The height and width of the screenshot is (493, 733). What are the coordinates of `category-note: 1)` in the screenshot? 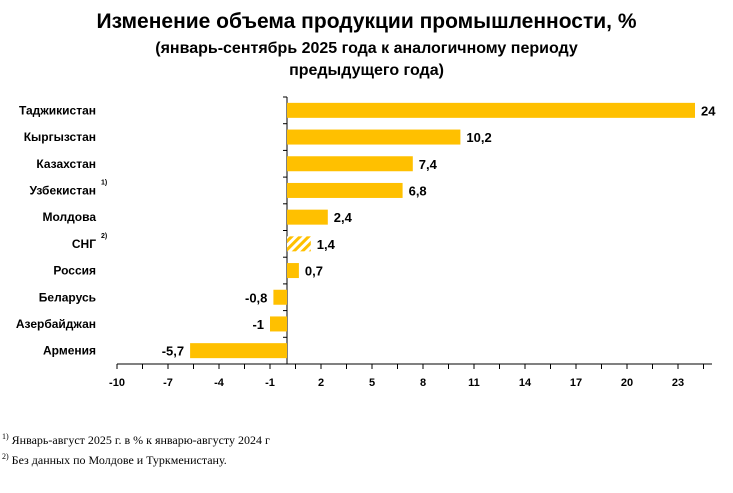 It's located at (104, 182).